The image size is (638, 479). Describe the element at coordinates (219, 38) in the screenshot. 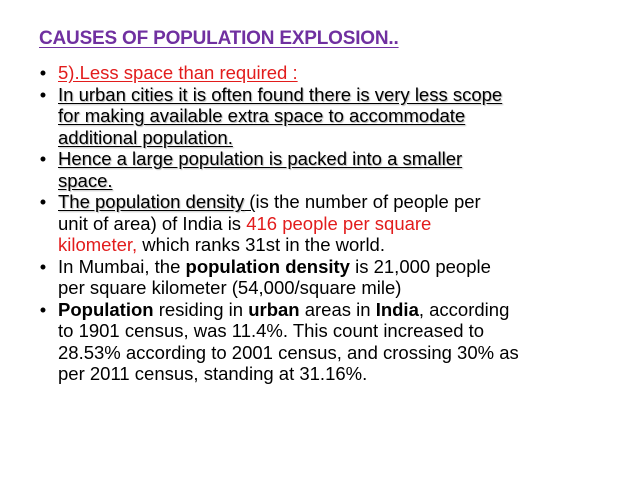

I see `slide-title: CAUSES OF POPULATION EXPLOSION..` at that location.